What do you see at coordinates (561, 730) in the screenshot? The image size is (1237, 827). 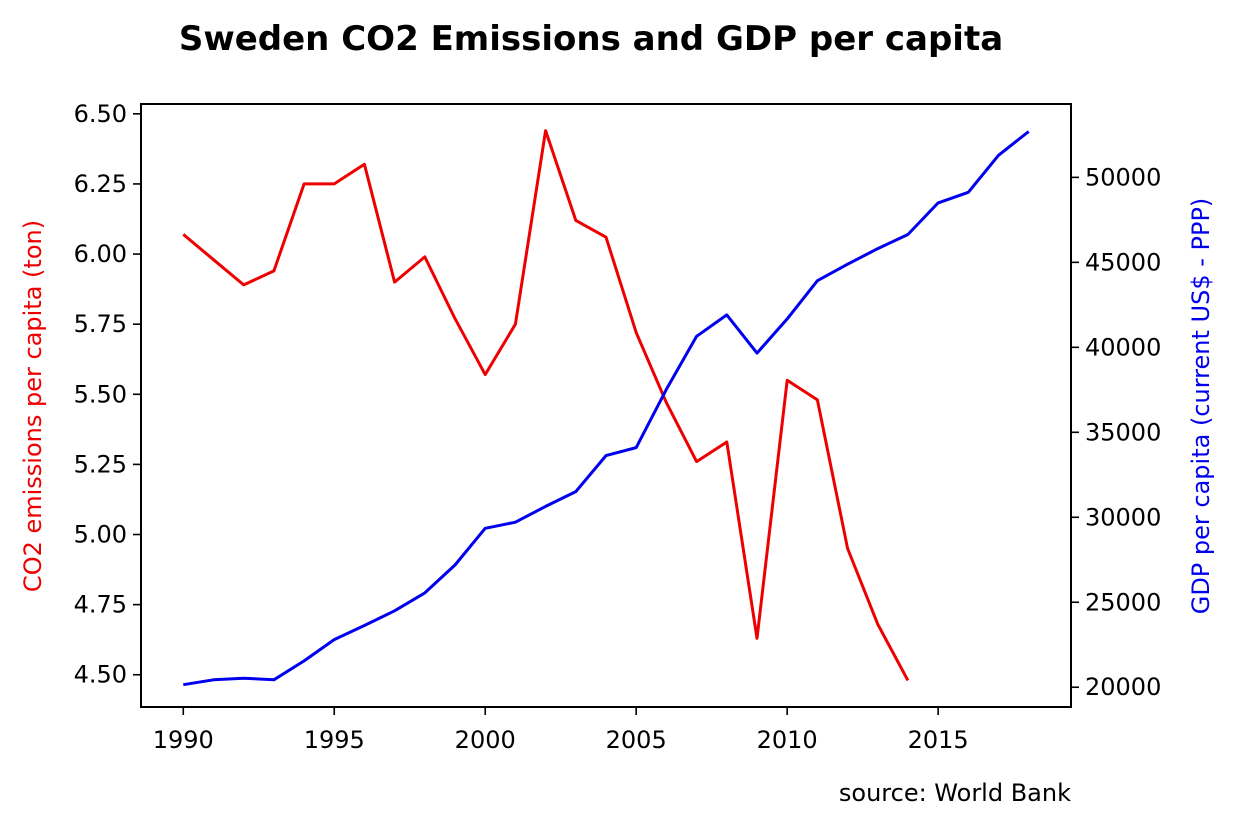 I see `x-axis: 1990 1995 2000 2005 2010 2015` at bounding box center [561, 730].